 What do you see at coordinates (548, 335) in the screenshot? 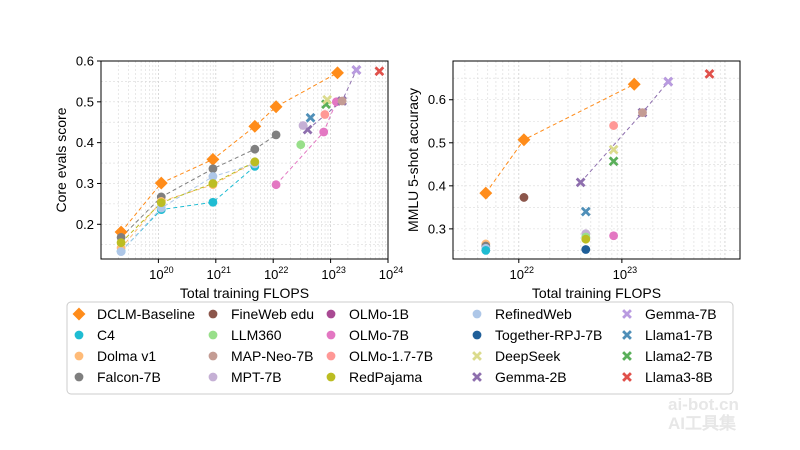
I see `legend-label-together-rpj-7b: Together-RPJ-7B` at bounding box center [548, 335].